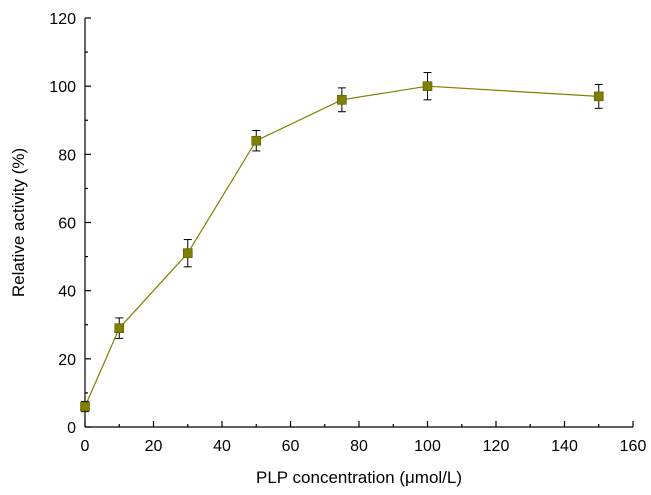 The height and width of the screenshot is (495, 651). Describe the element at coordinates (427, 446) in the screenshot. I see `x-tick-label: 100` at that location.